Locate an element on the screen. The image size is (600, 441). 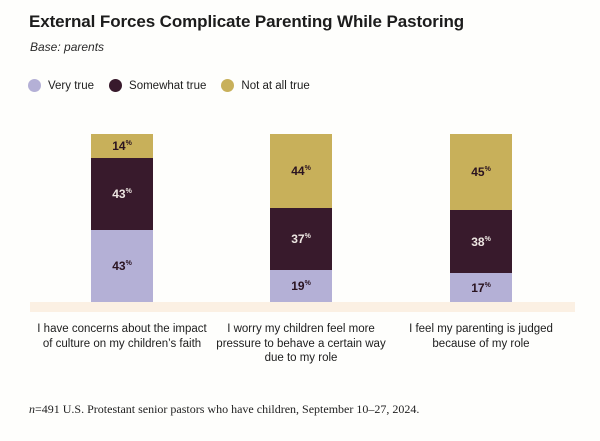
bar-segment-not-at-all-true: 14% is located at coordinates (122, 146).